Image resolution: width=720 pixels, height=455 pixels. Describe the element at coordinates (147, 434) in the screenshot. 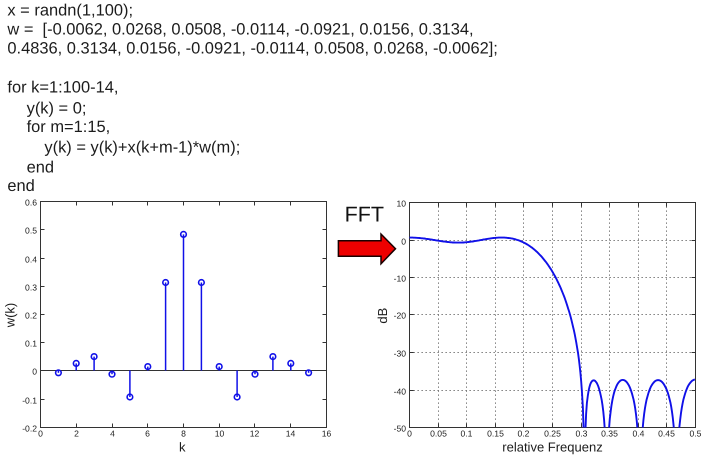

I see `svg-text: 6` at that location.